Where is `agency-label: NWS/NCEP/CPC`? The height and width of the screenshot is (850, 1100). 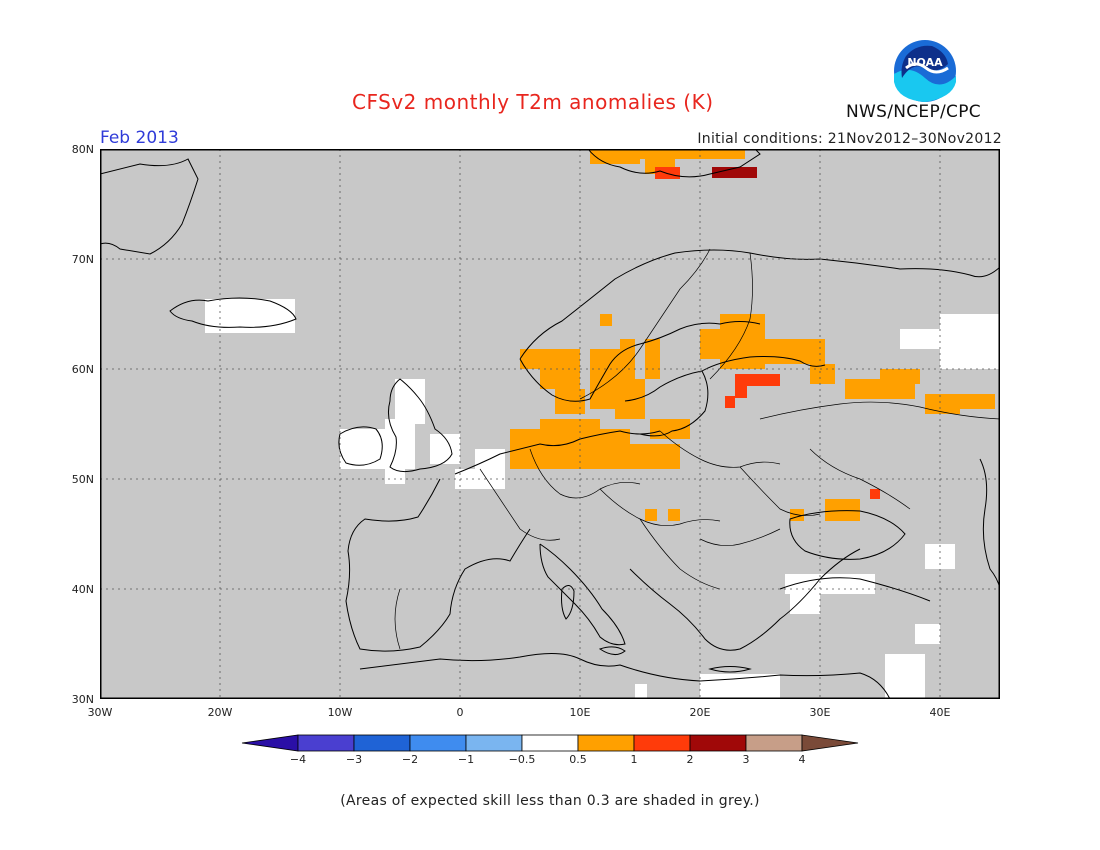 agency-label: NWS/NCEP/CPC is located at coordinates (913, 112).